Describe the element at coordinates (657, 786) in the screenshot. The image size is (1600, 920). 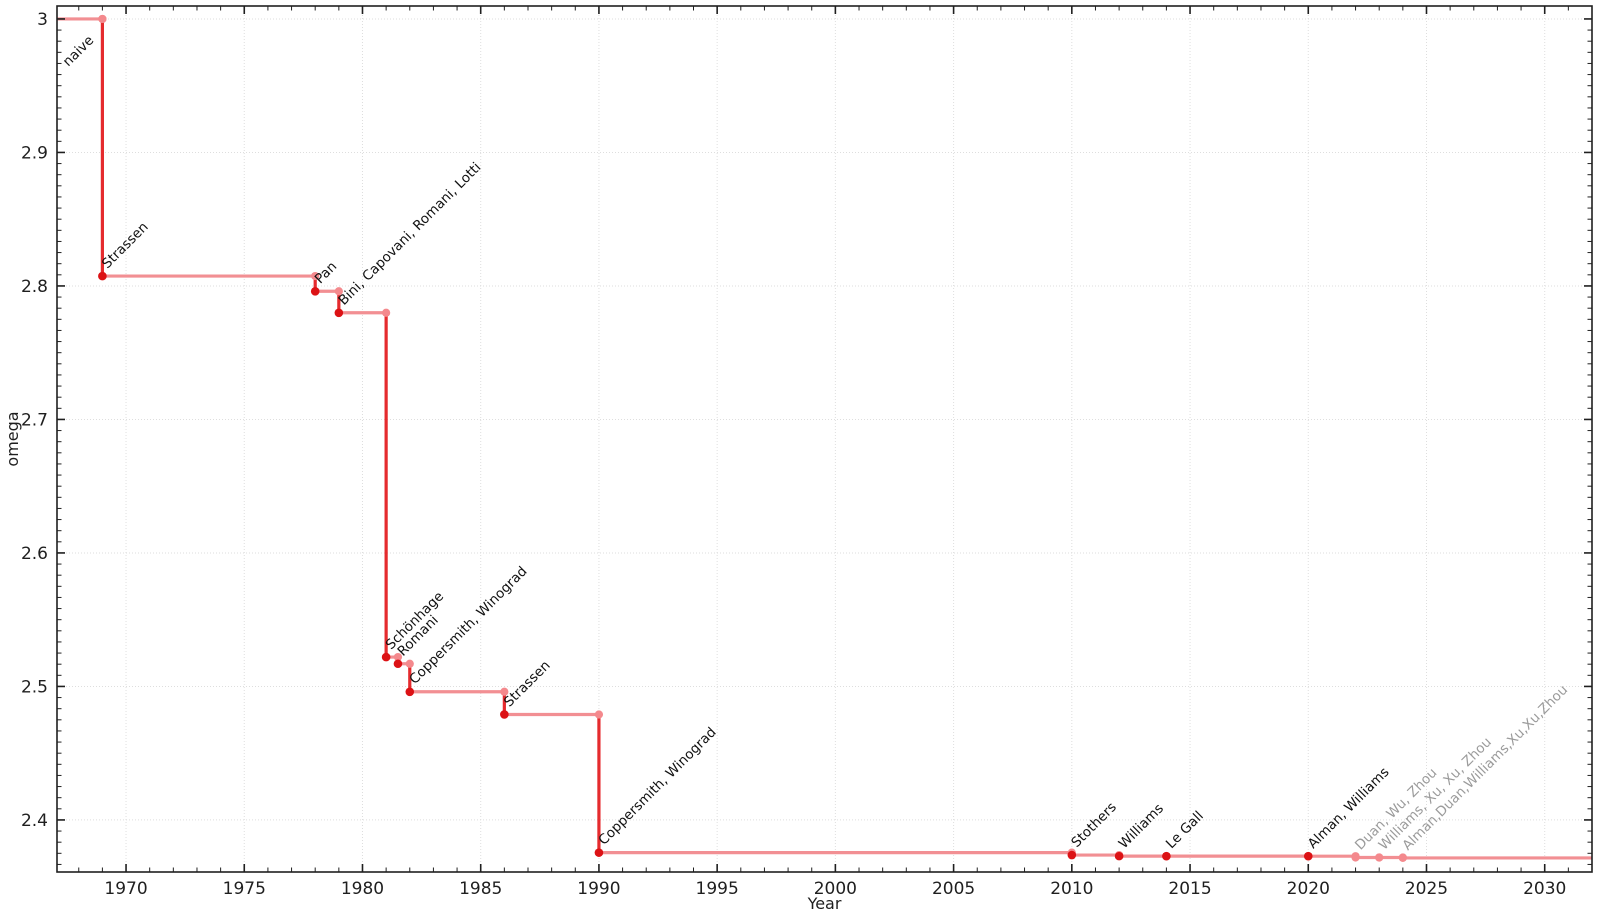
I see `data-point-label: Coppersmith, Winograd` at that location.